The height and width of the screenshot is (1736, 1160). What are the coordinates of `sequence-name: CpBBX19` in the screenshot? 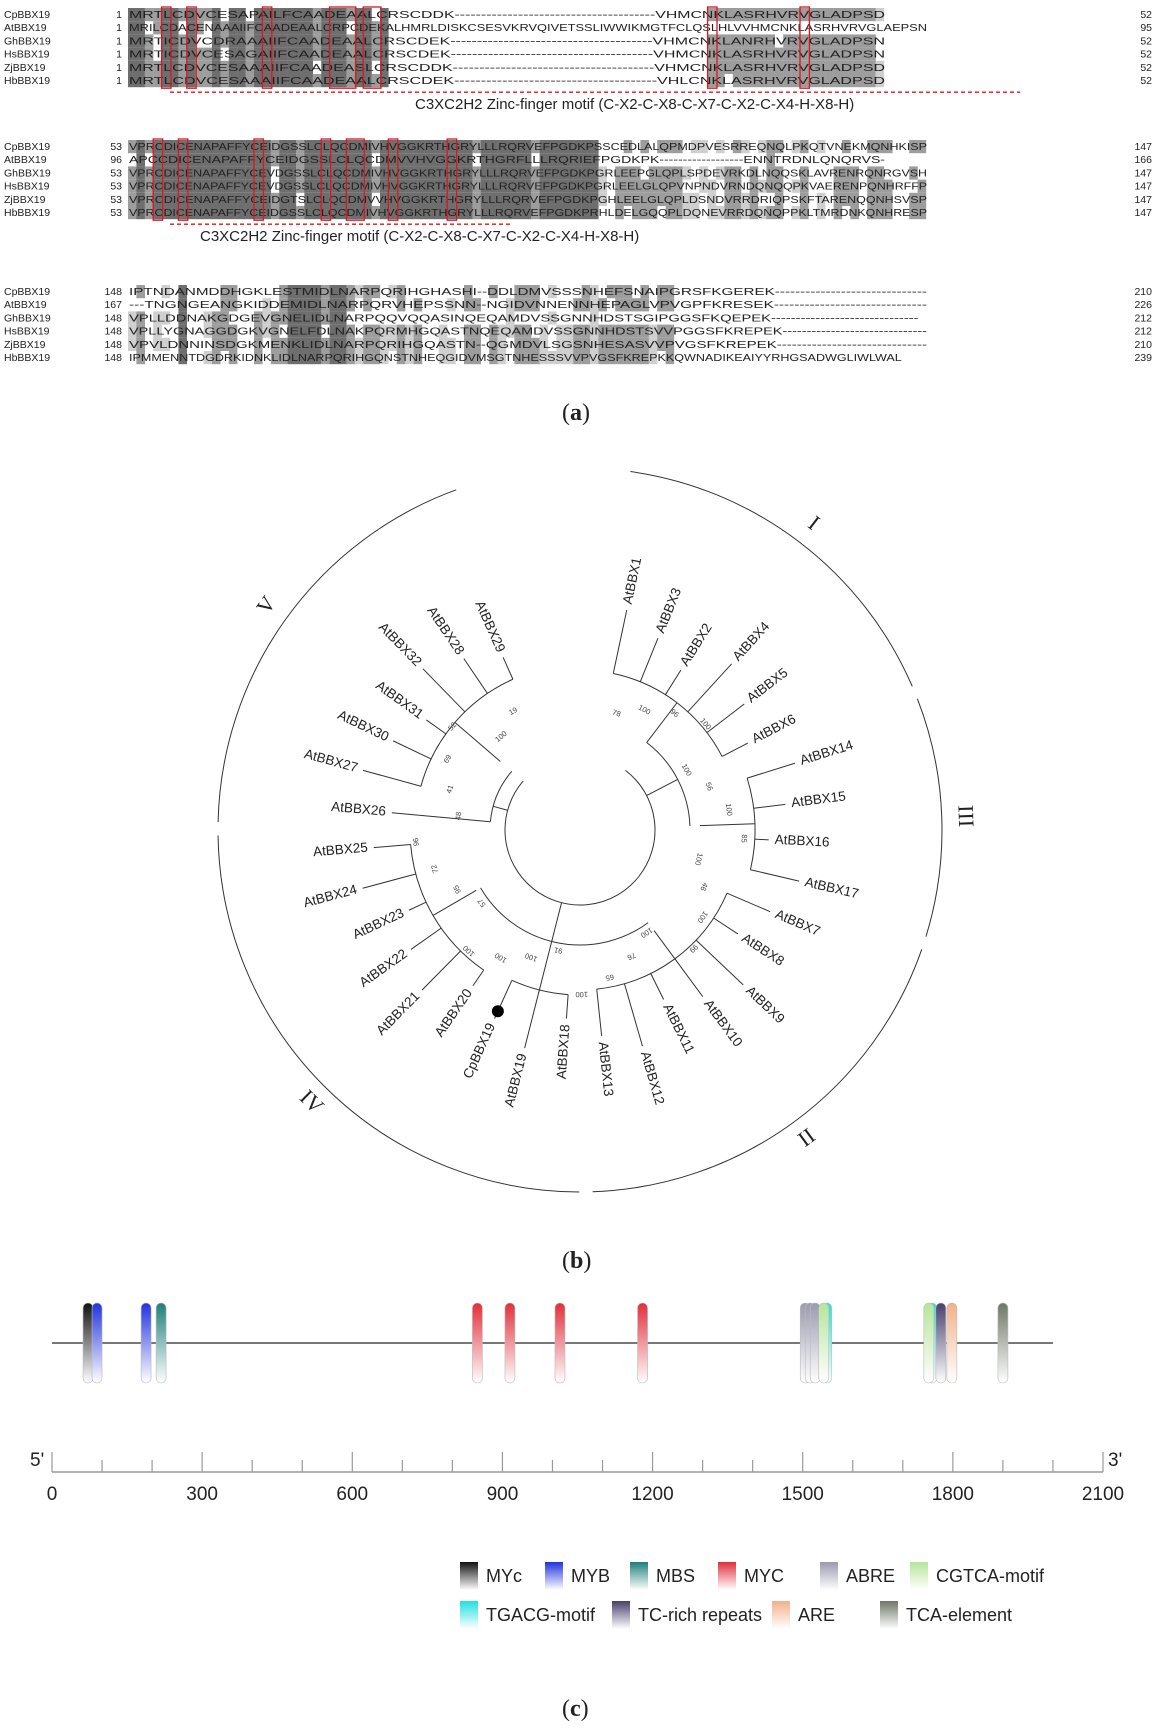 It's located at (27, 292).